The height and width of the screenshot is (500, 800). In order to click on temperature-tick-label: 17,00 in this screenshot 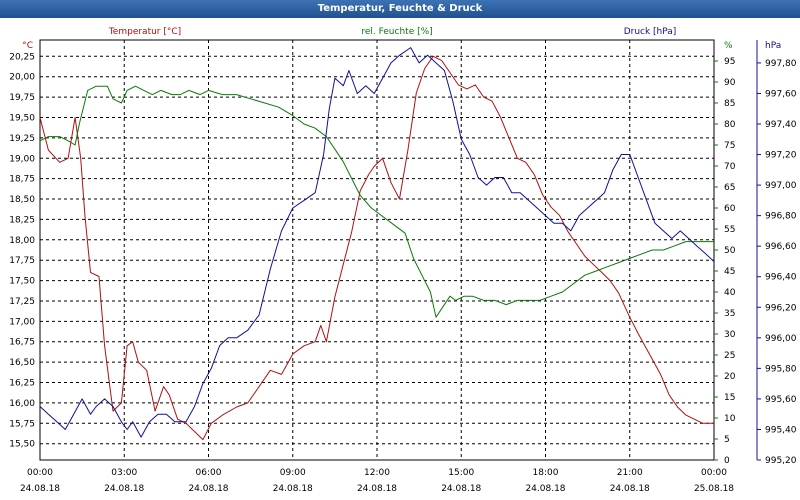, I will do `click(22, 322)`.